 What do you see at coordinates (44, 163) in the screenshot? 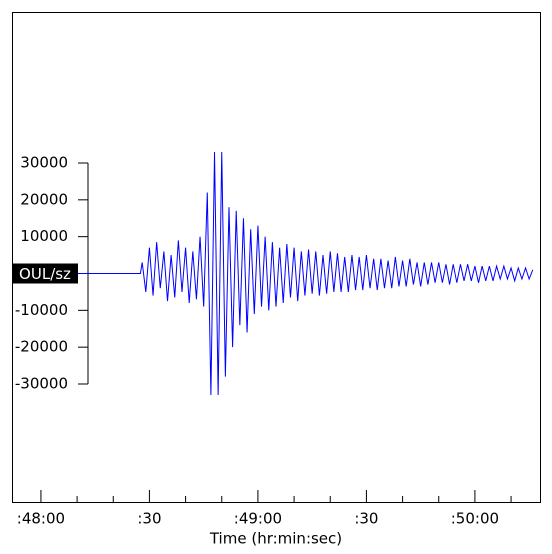
I see `y-tick-label: 30000` at bounding box center [44, 163].